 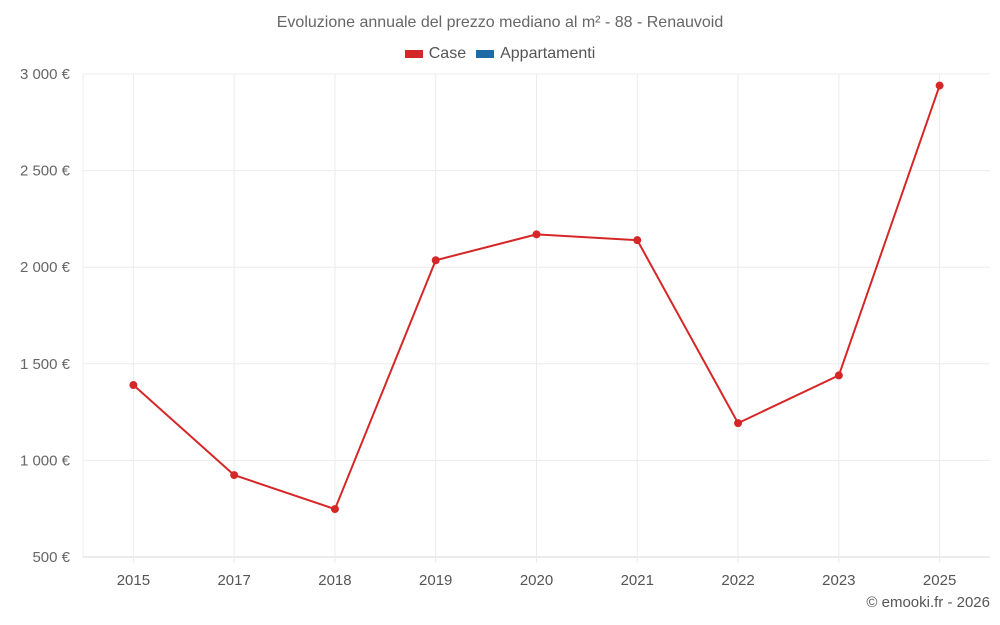 What do you see at coordinates (435, 580) in the screenshot?
I see `x-tick-label: 2019` at bounding box center [435, 580].